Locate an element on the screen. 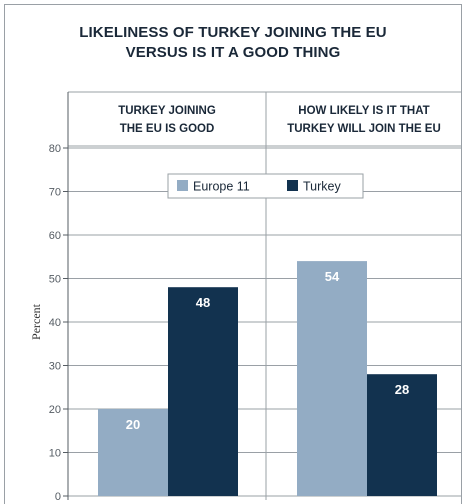 This screenshot has width=468, height=504. chart-title-line-1: LIKELINESS OF TURKEY JOINING THE EU is located at coordinates (233, 32).